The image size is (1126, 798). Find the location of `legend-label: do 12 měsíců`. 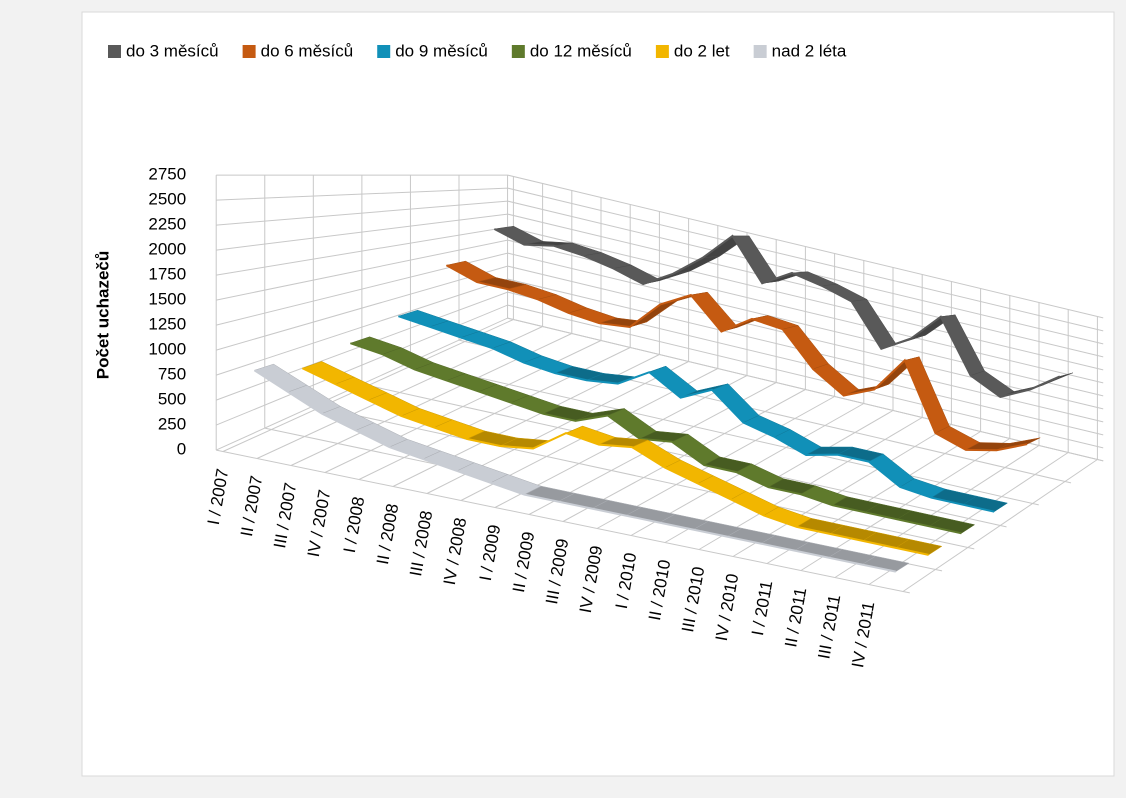

legend-label: do 12 měsíců is located at coordinates (581, 50).